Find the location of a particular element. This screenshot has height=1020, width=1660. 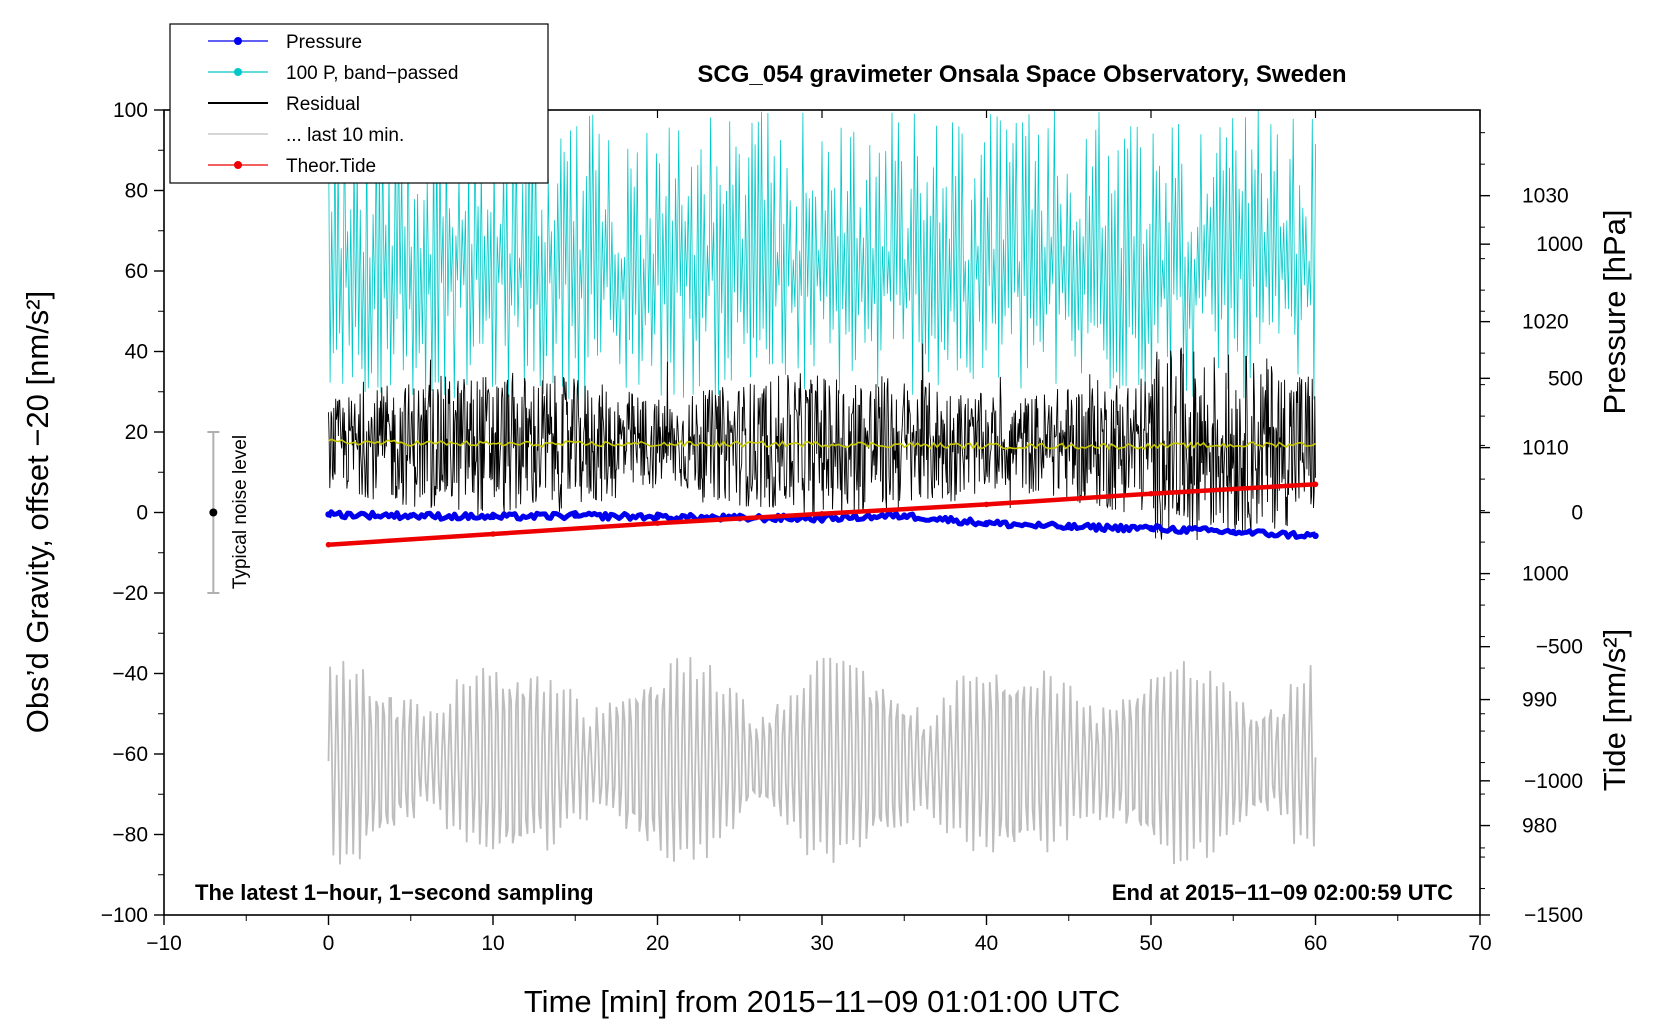

y-tick-label: −60 is located at coordinates (130, 754).